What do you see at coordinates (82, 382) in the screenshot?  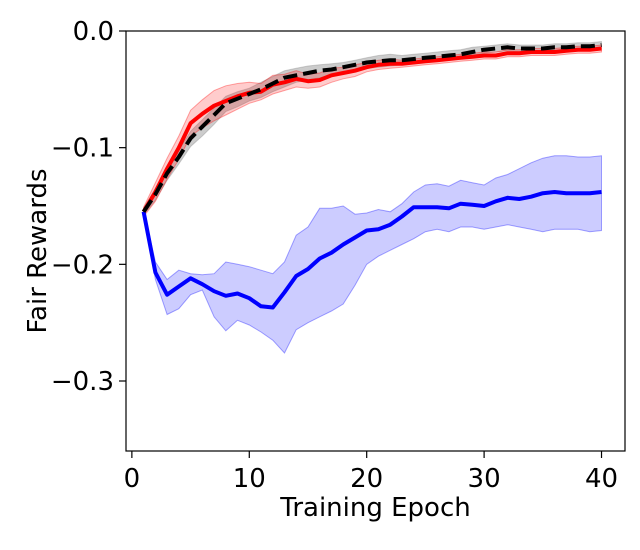 I see `y-tick-label: −0.3` at bounding box center [82, 382].